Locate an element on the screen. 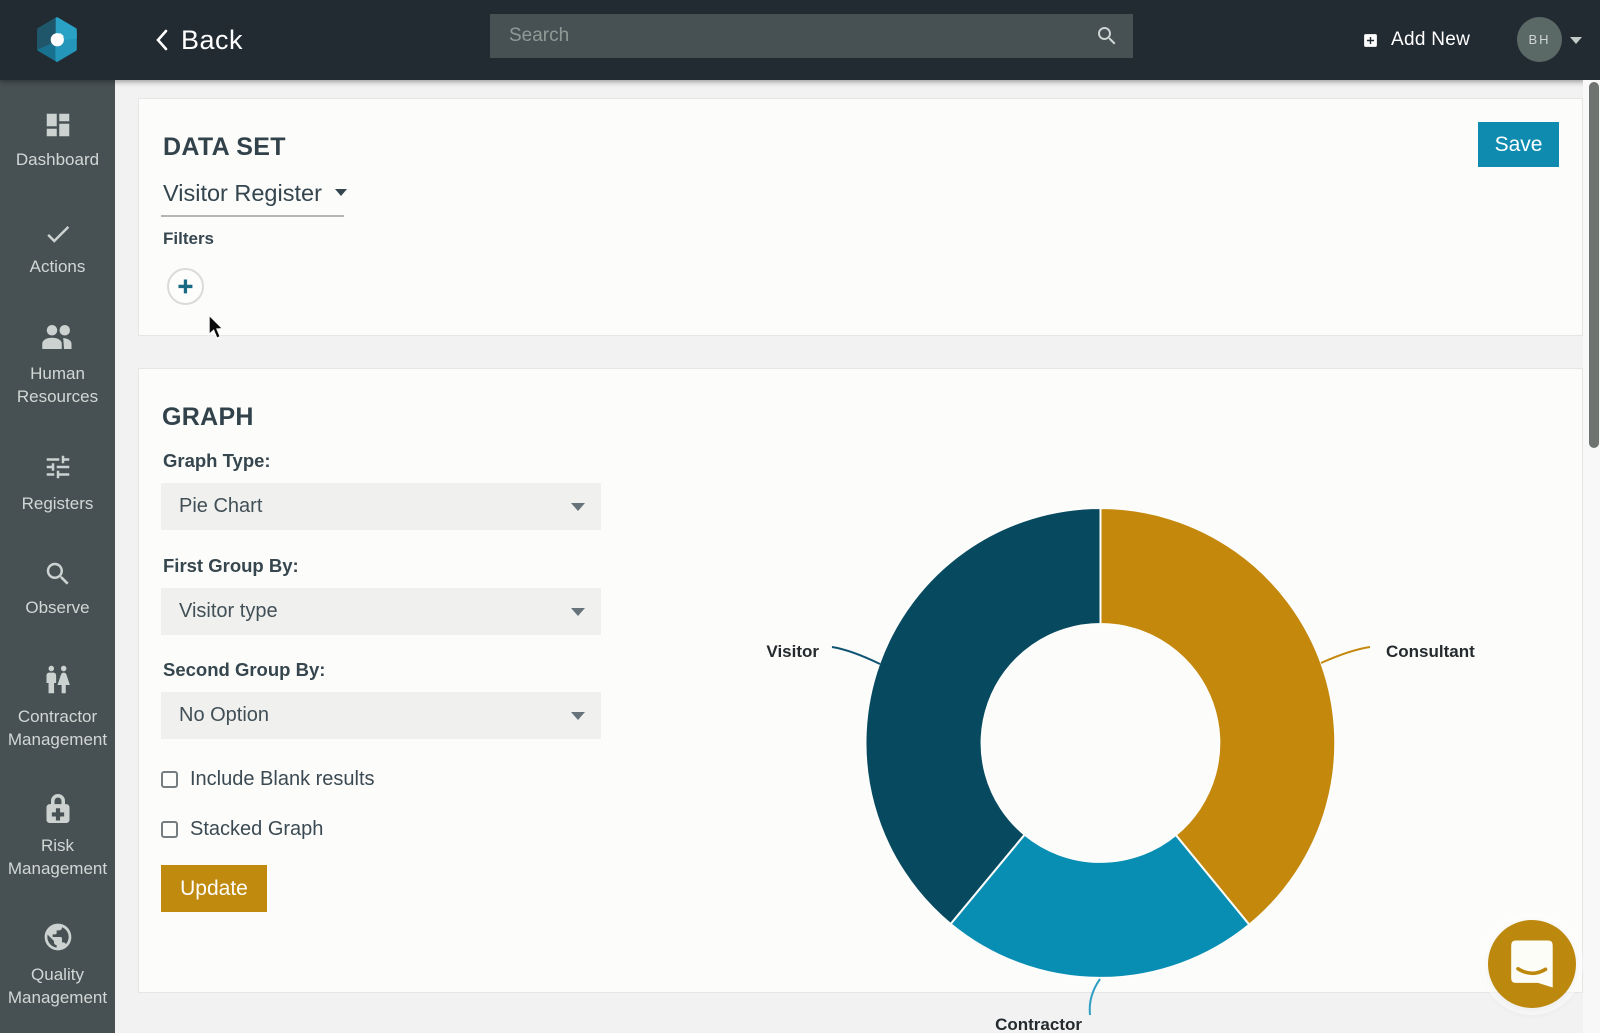  svg-text: Visitor is located at coordinates (792, 651).